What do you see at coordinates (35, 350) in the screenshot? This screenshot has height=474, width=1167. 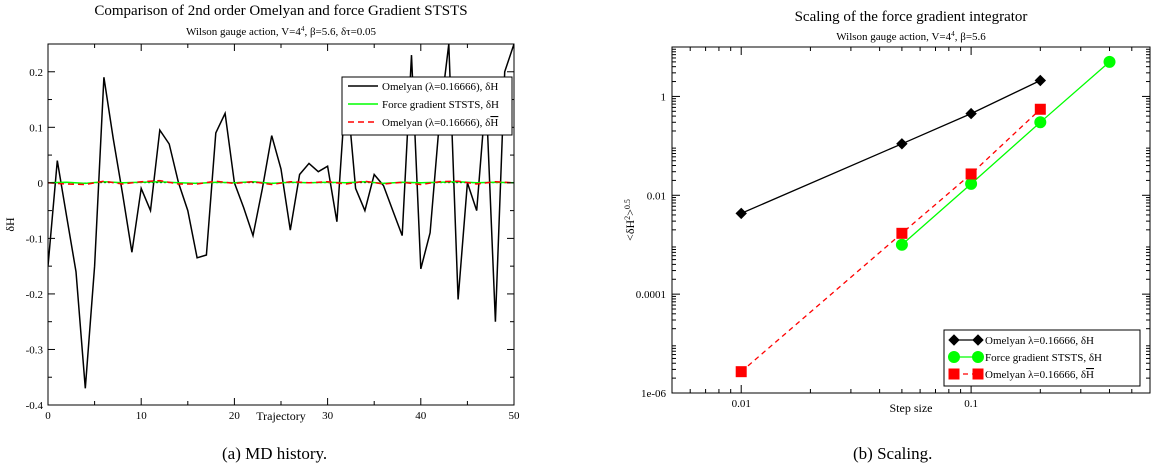 I see `y-tick-label: -0.3` at bounding box center [35, 350].